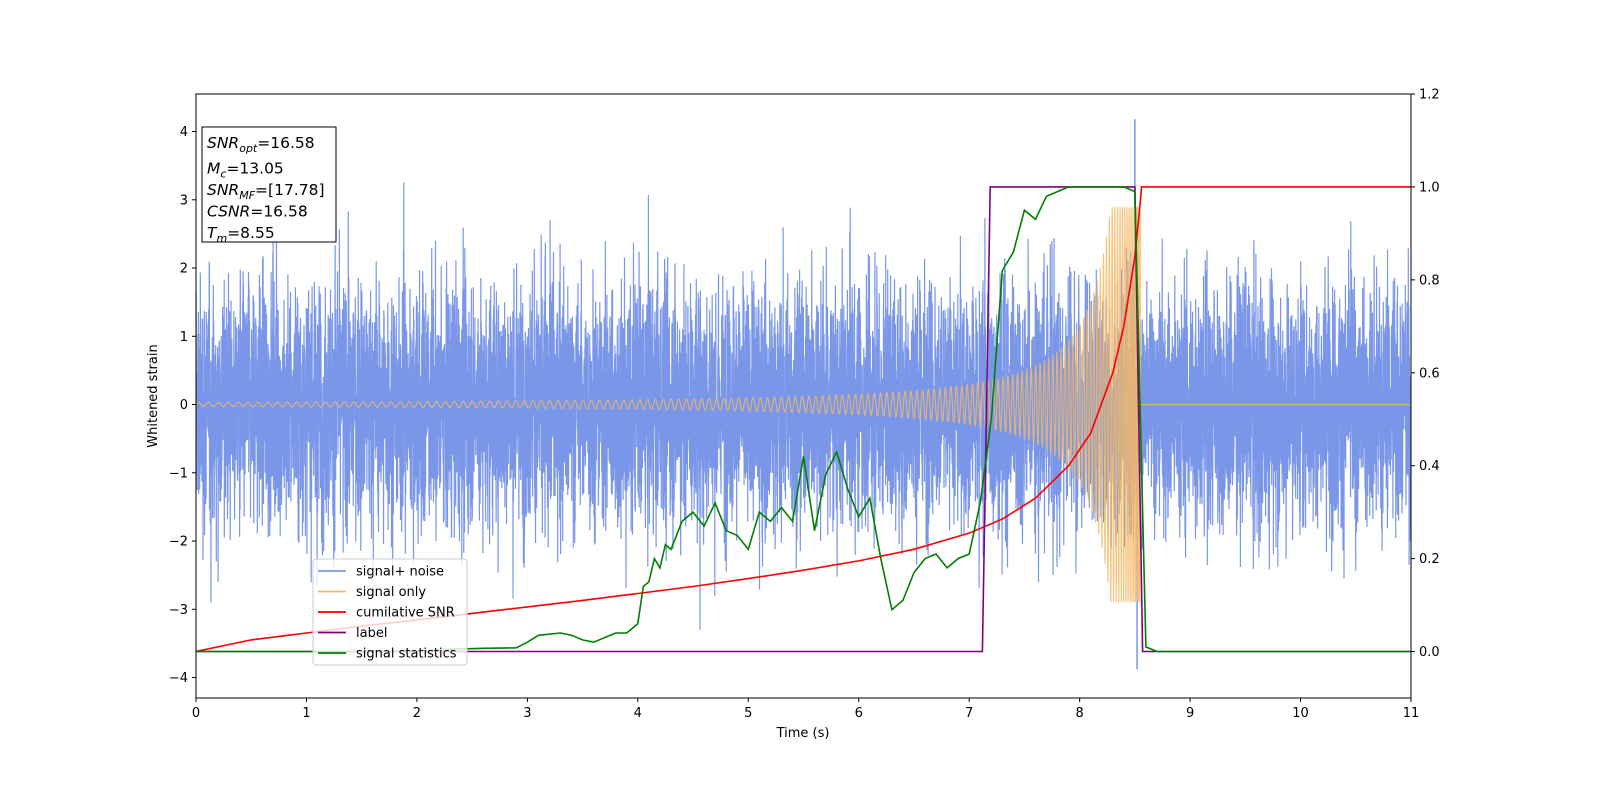  I want to click on x-tick-label: 7, so click(969, 713).